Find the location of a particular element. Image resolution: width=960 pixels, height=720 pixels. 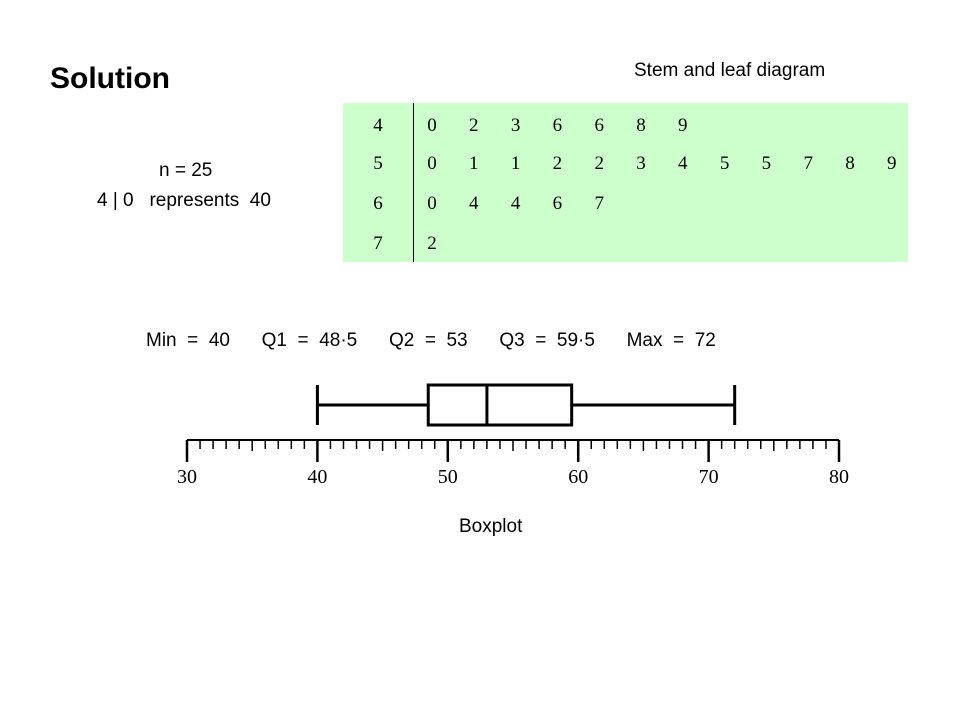

stem-leaf-key: 4 | 0 represents 40 is located at coordinates (184, 200).